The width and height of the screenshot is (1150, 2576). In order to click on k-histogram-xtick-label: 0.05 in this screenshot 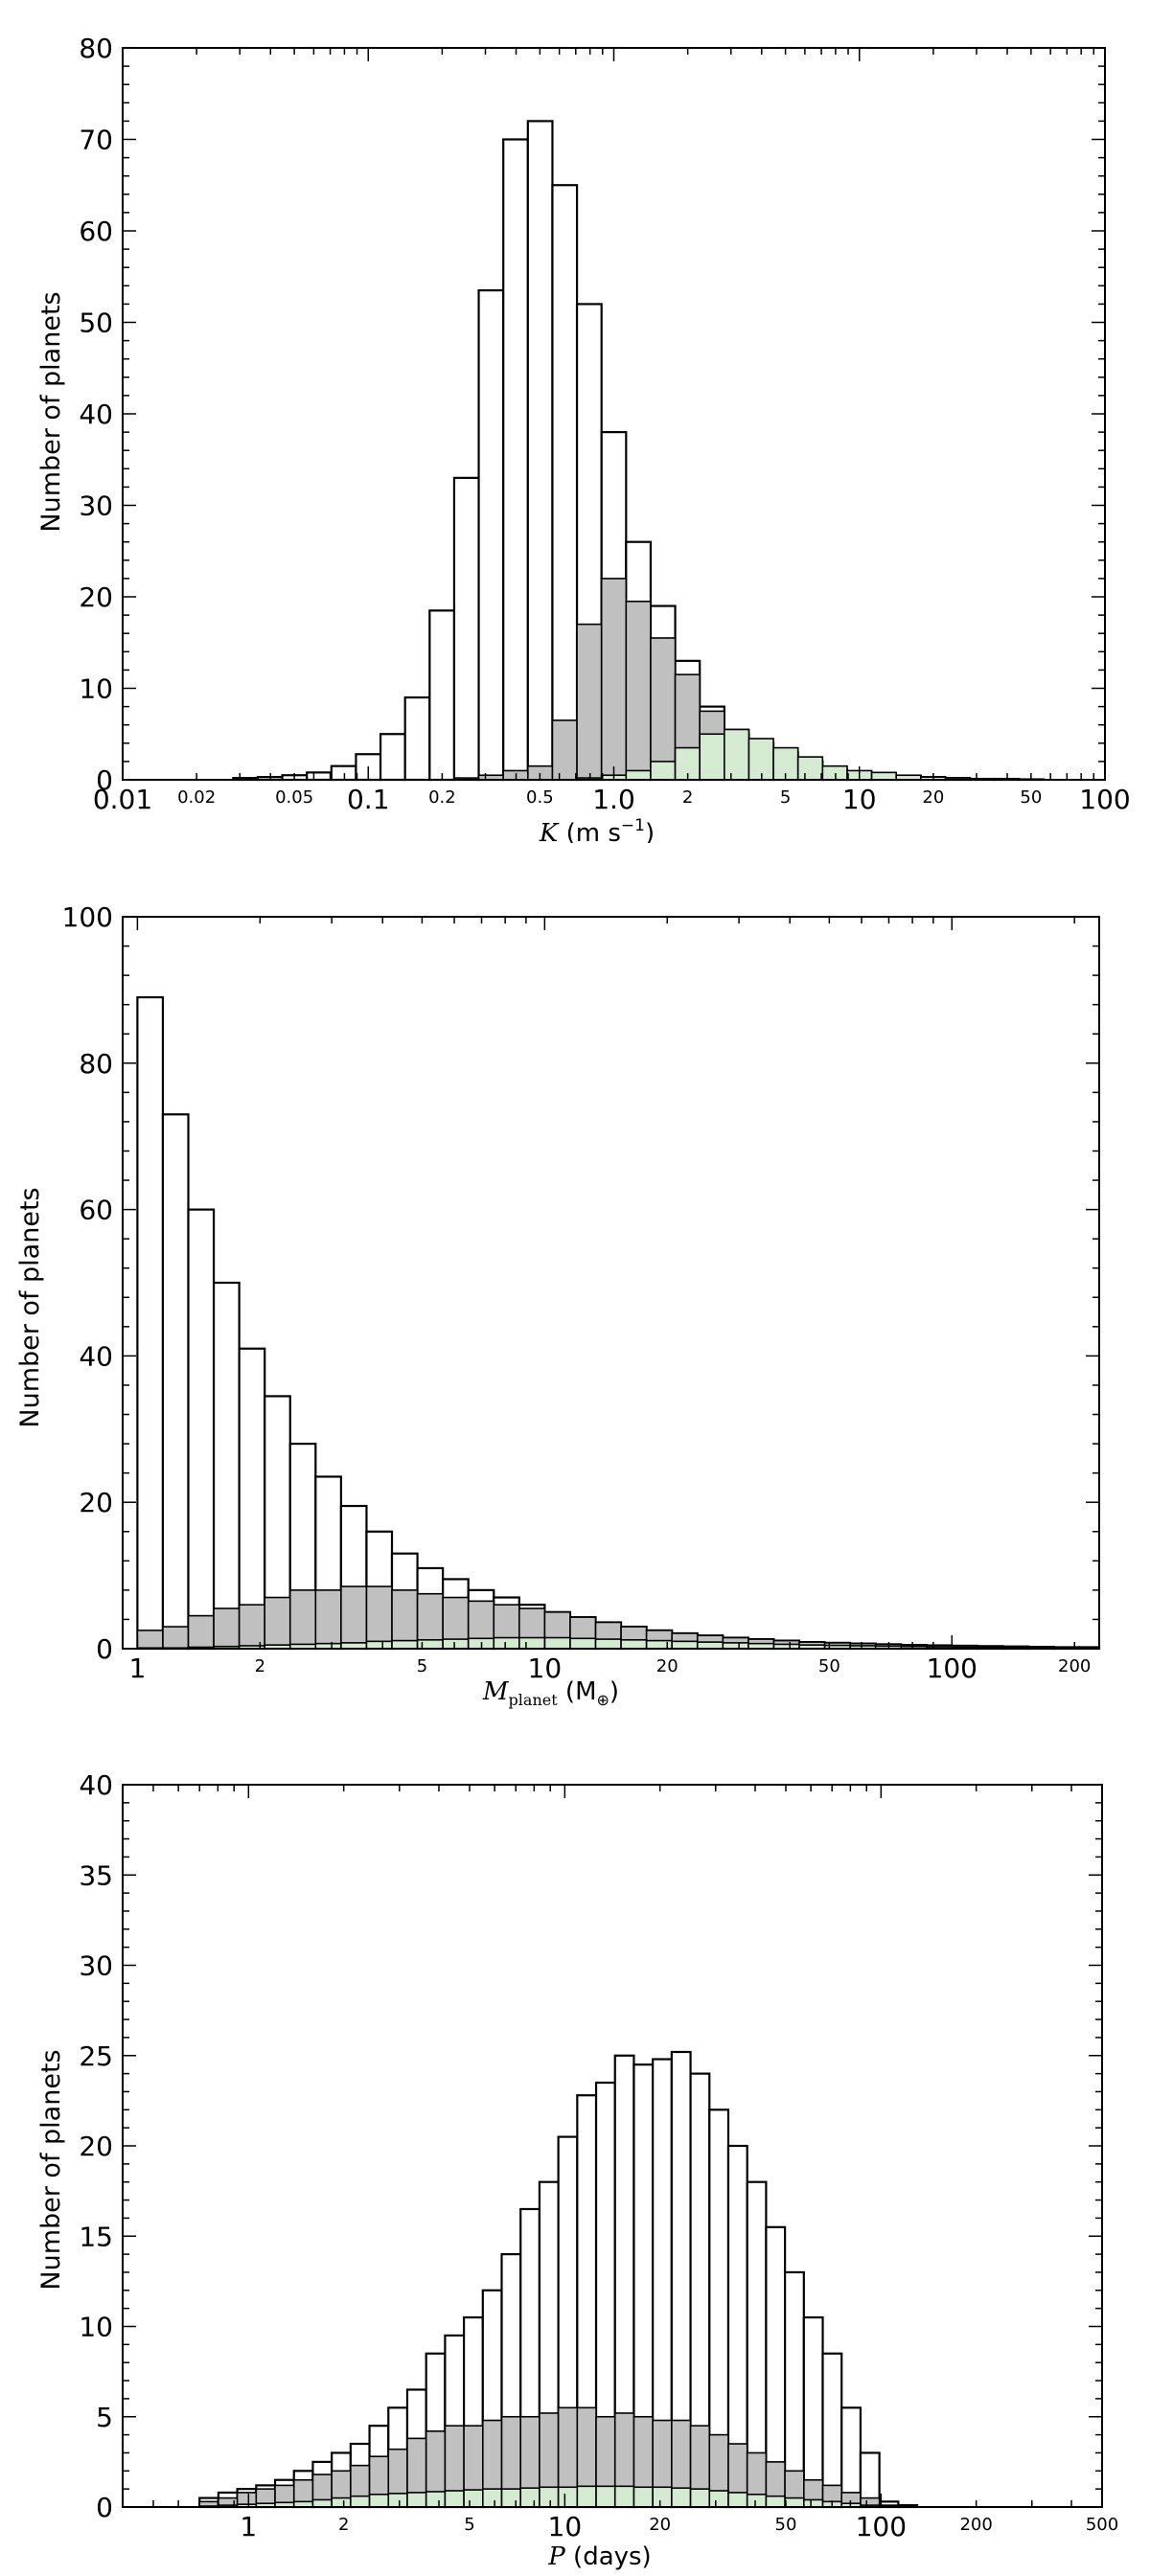, I will do `click(294, 798)`.